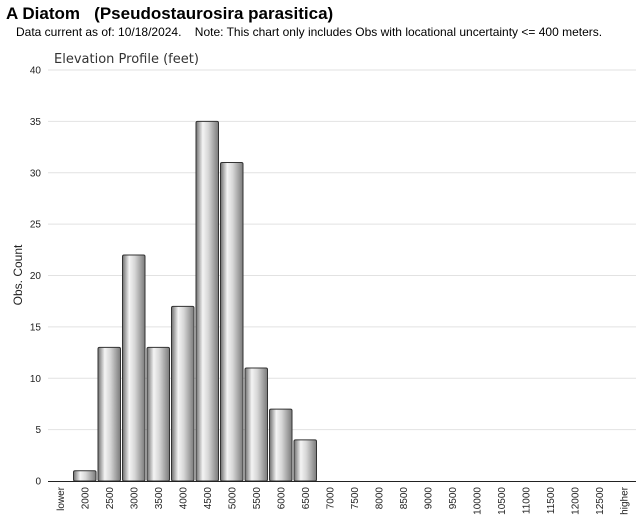  What do you see at coordinates (36, 71) in the screenshot?
I see `y-tick-label: 40` at bounding box center [36, 71].